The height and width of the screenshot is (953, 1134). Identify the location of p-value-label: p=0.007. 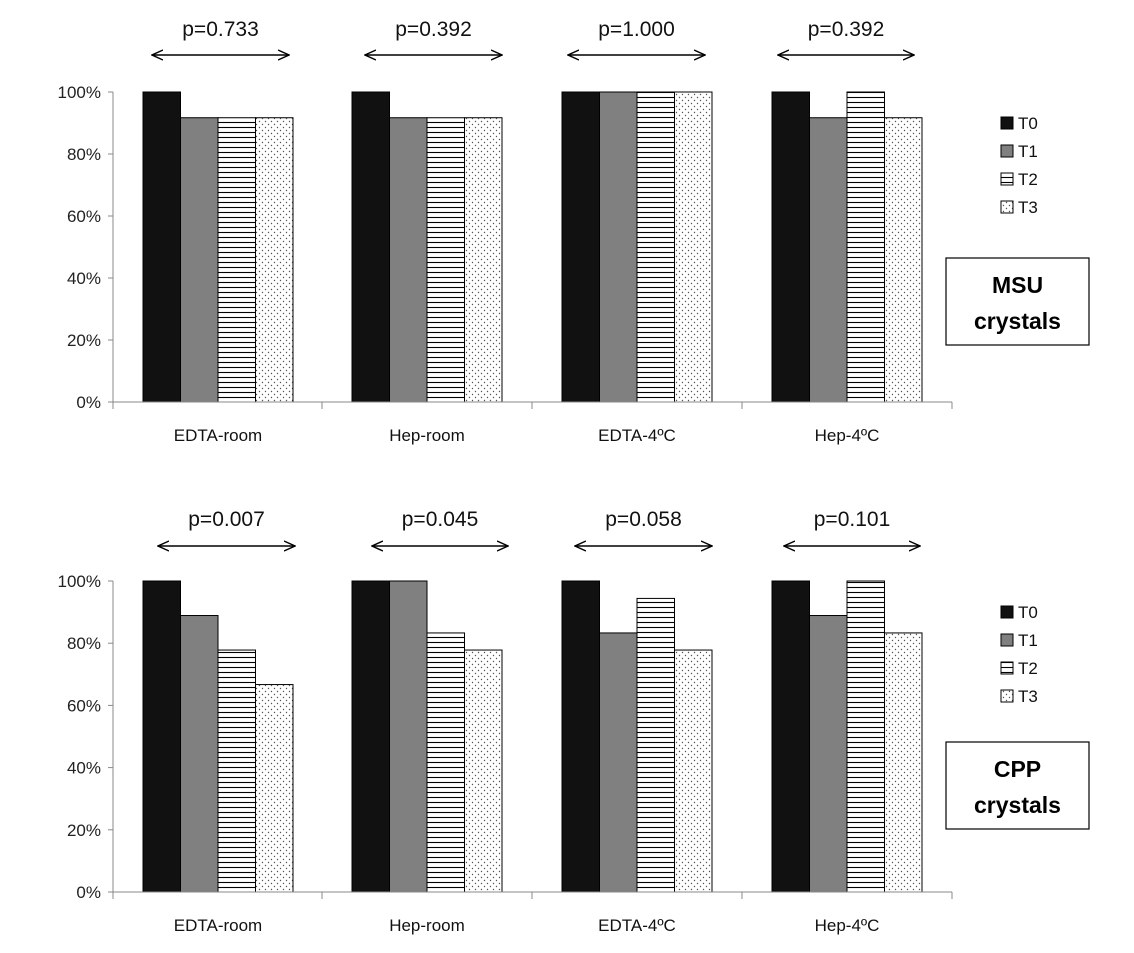
(226, 519).